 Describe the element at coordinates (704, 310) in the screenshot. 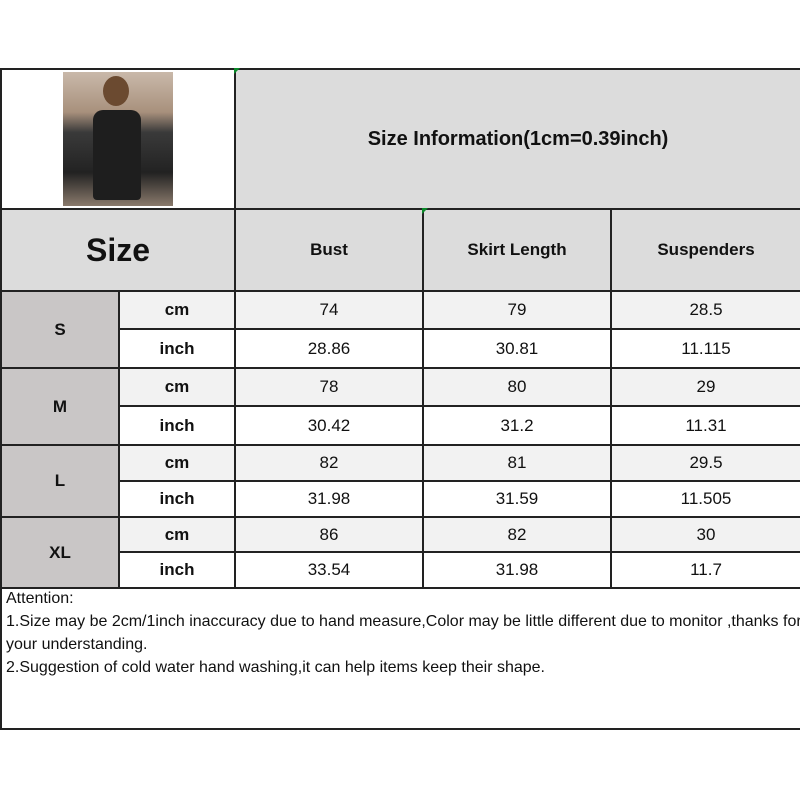

I see `measurement-cell: 28.5` at that location.